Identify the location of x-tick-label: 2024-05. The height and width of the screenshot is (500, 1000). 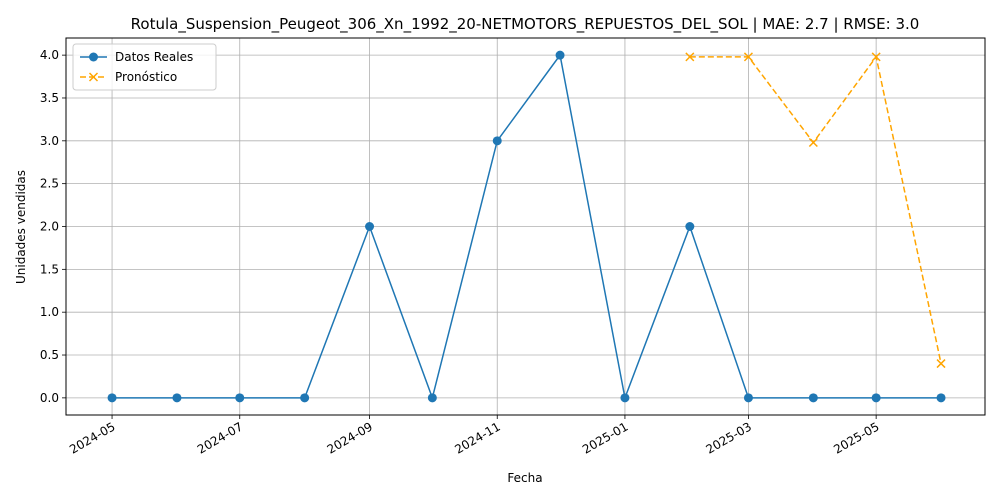
(92, 437).